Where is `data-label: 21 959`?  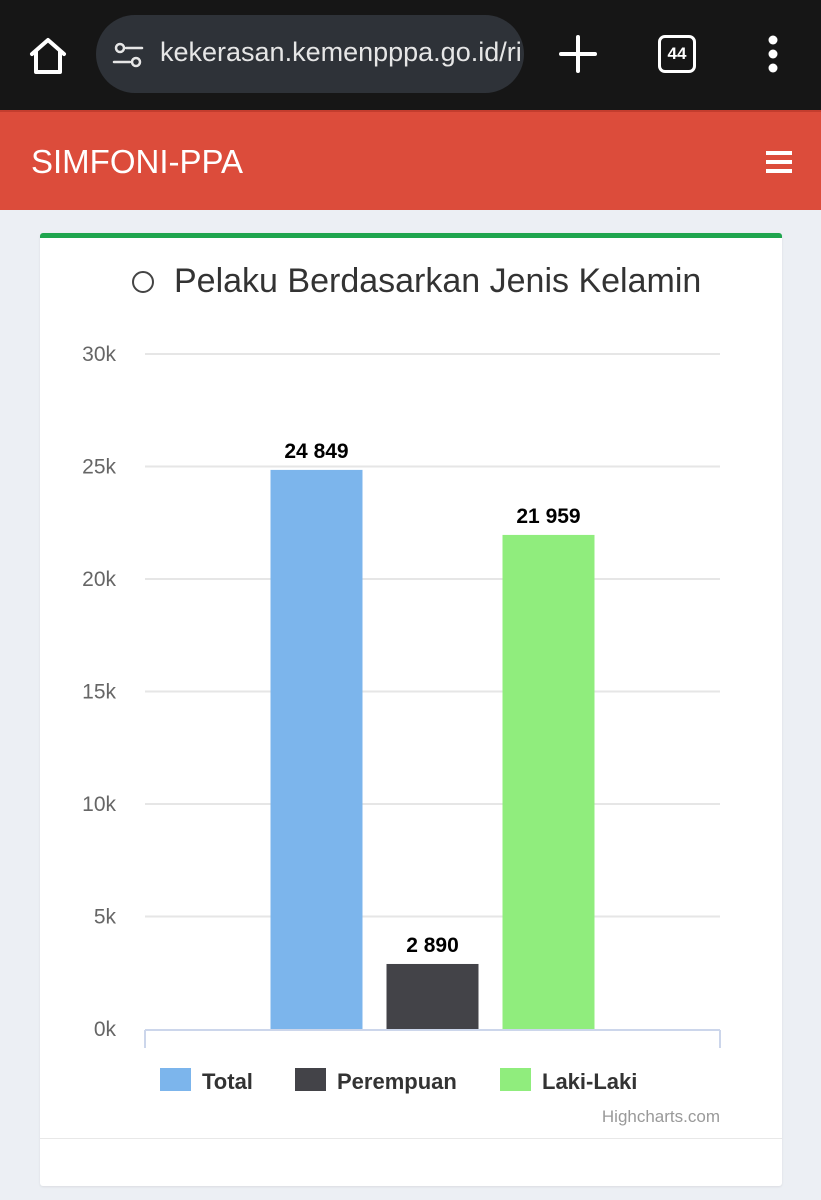 data-label: 21 959 is located at coordinates (548, 516).